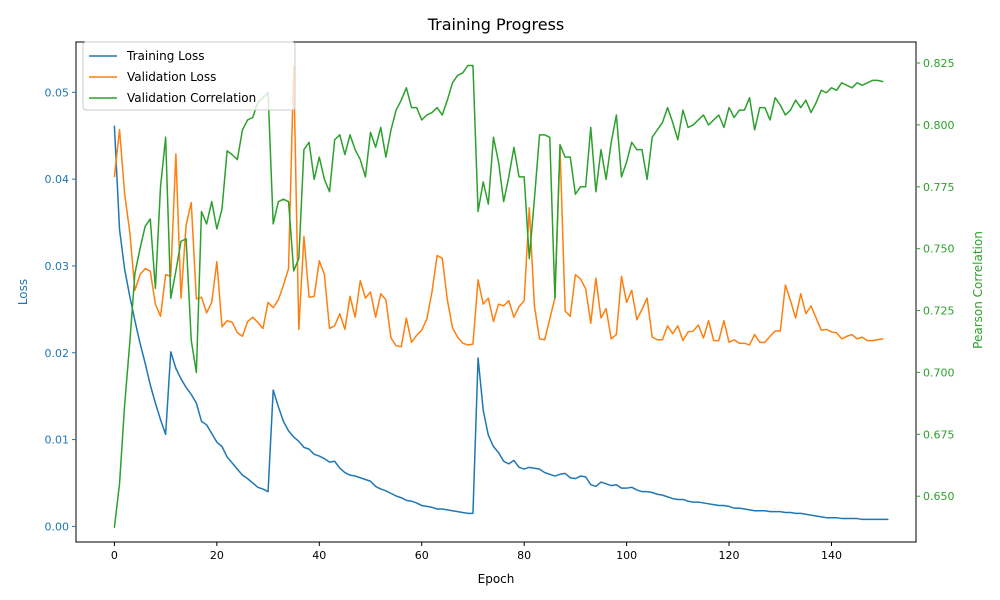 Image resolution: width=1000 pixels, height=600 pixels. Describe the element at coordinates (23, 292) in the screenshot. I see `y-axis-left-label: Loss` at that location.